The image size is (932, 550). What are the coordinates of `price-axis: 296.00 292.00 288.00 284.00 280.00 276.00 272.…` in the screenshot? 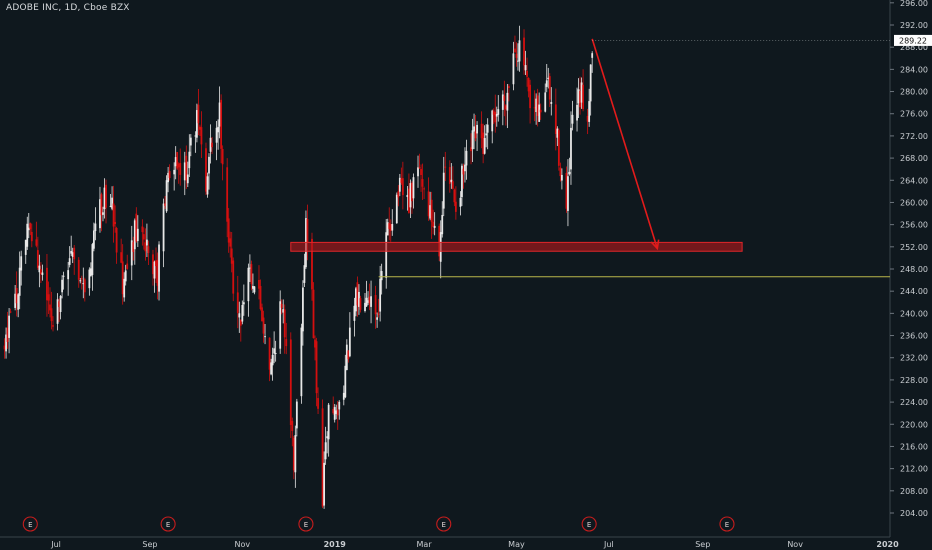 It's located at (911, 259).